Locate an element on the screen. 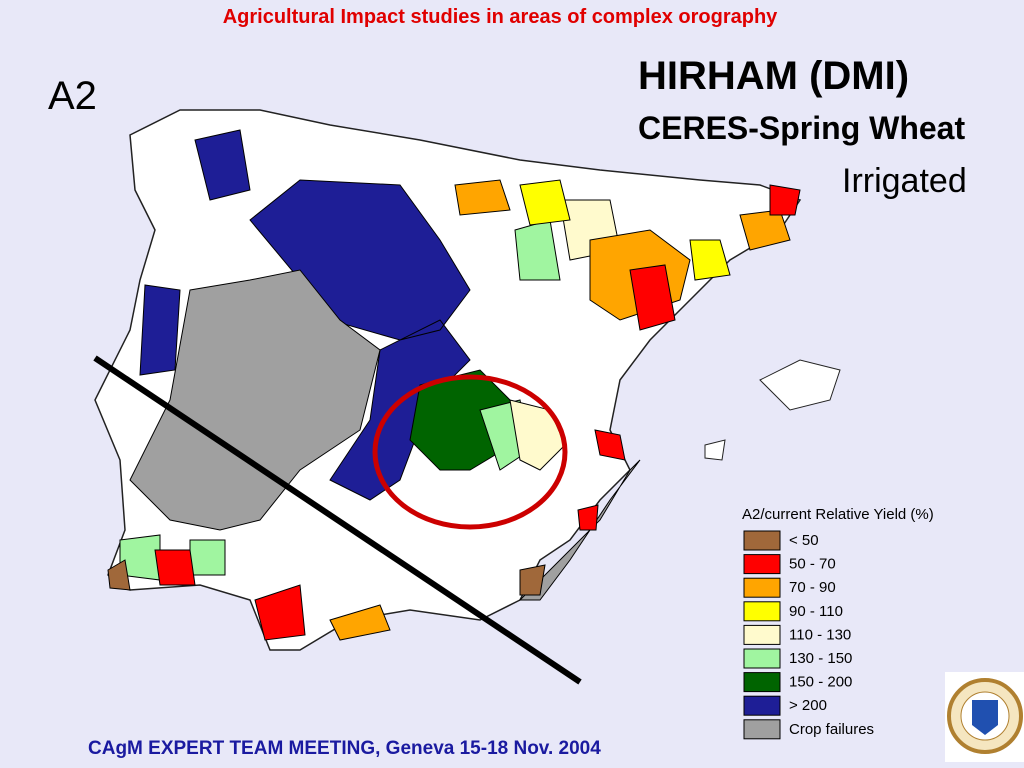 Image resolution: width=1024 pixels, height=768 pixels. scenario: A2 is located at coordinates (72, 96).